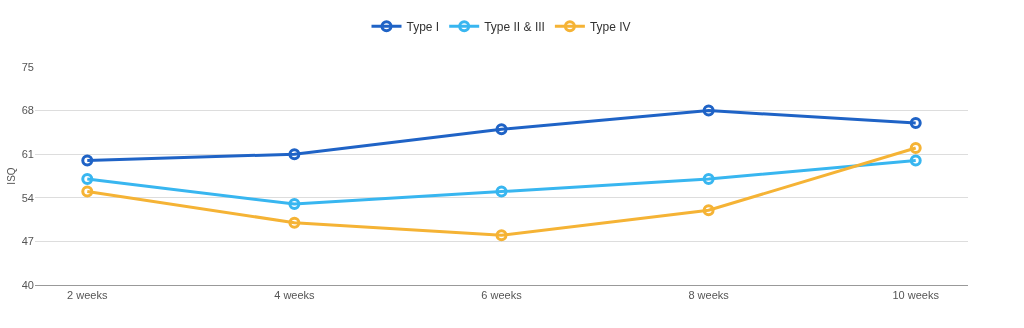 The height and width of the screenshot is (328, 1024). What do you see at coordinates (27, 66) in the screenshot?
I see `y-tick-label: 75` at bounding box center [27, 66].